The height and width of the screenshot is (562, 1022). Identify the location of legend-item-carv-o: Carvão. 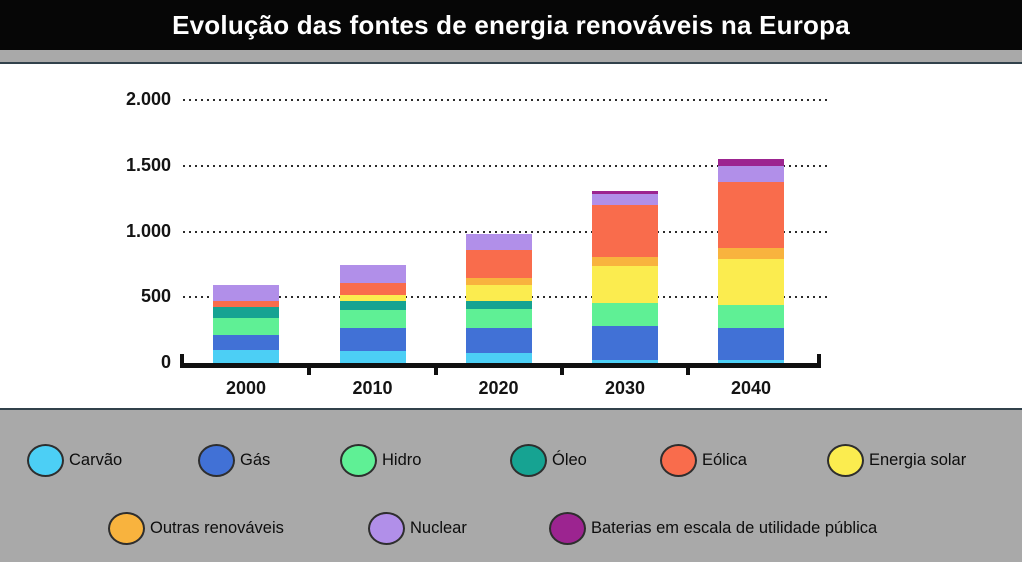
(74, 460).